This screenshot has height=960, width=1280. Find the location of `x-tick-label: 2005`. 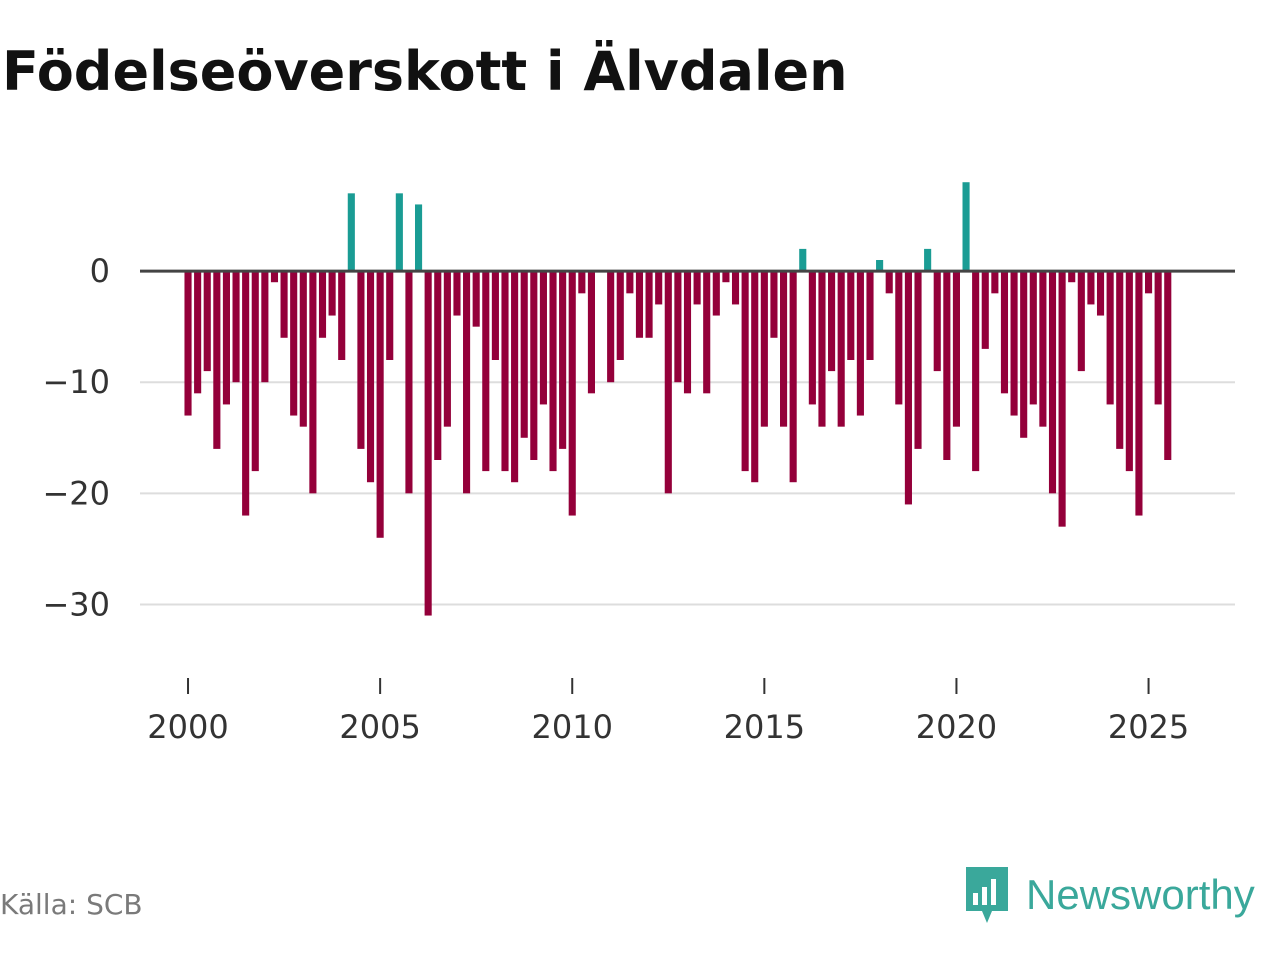

x-tick-label: 2005 is located at coordinates (379, 727).